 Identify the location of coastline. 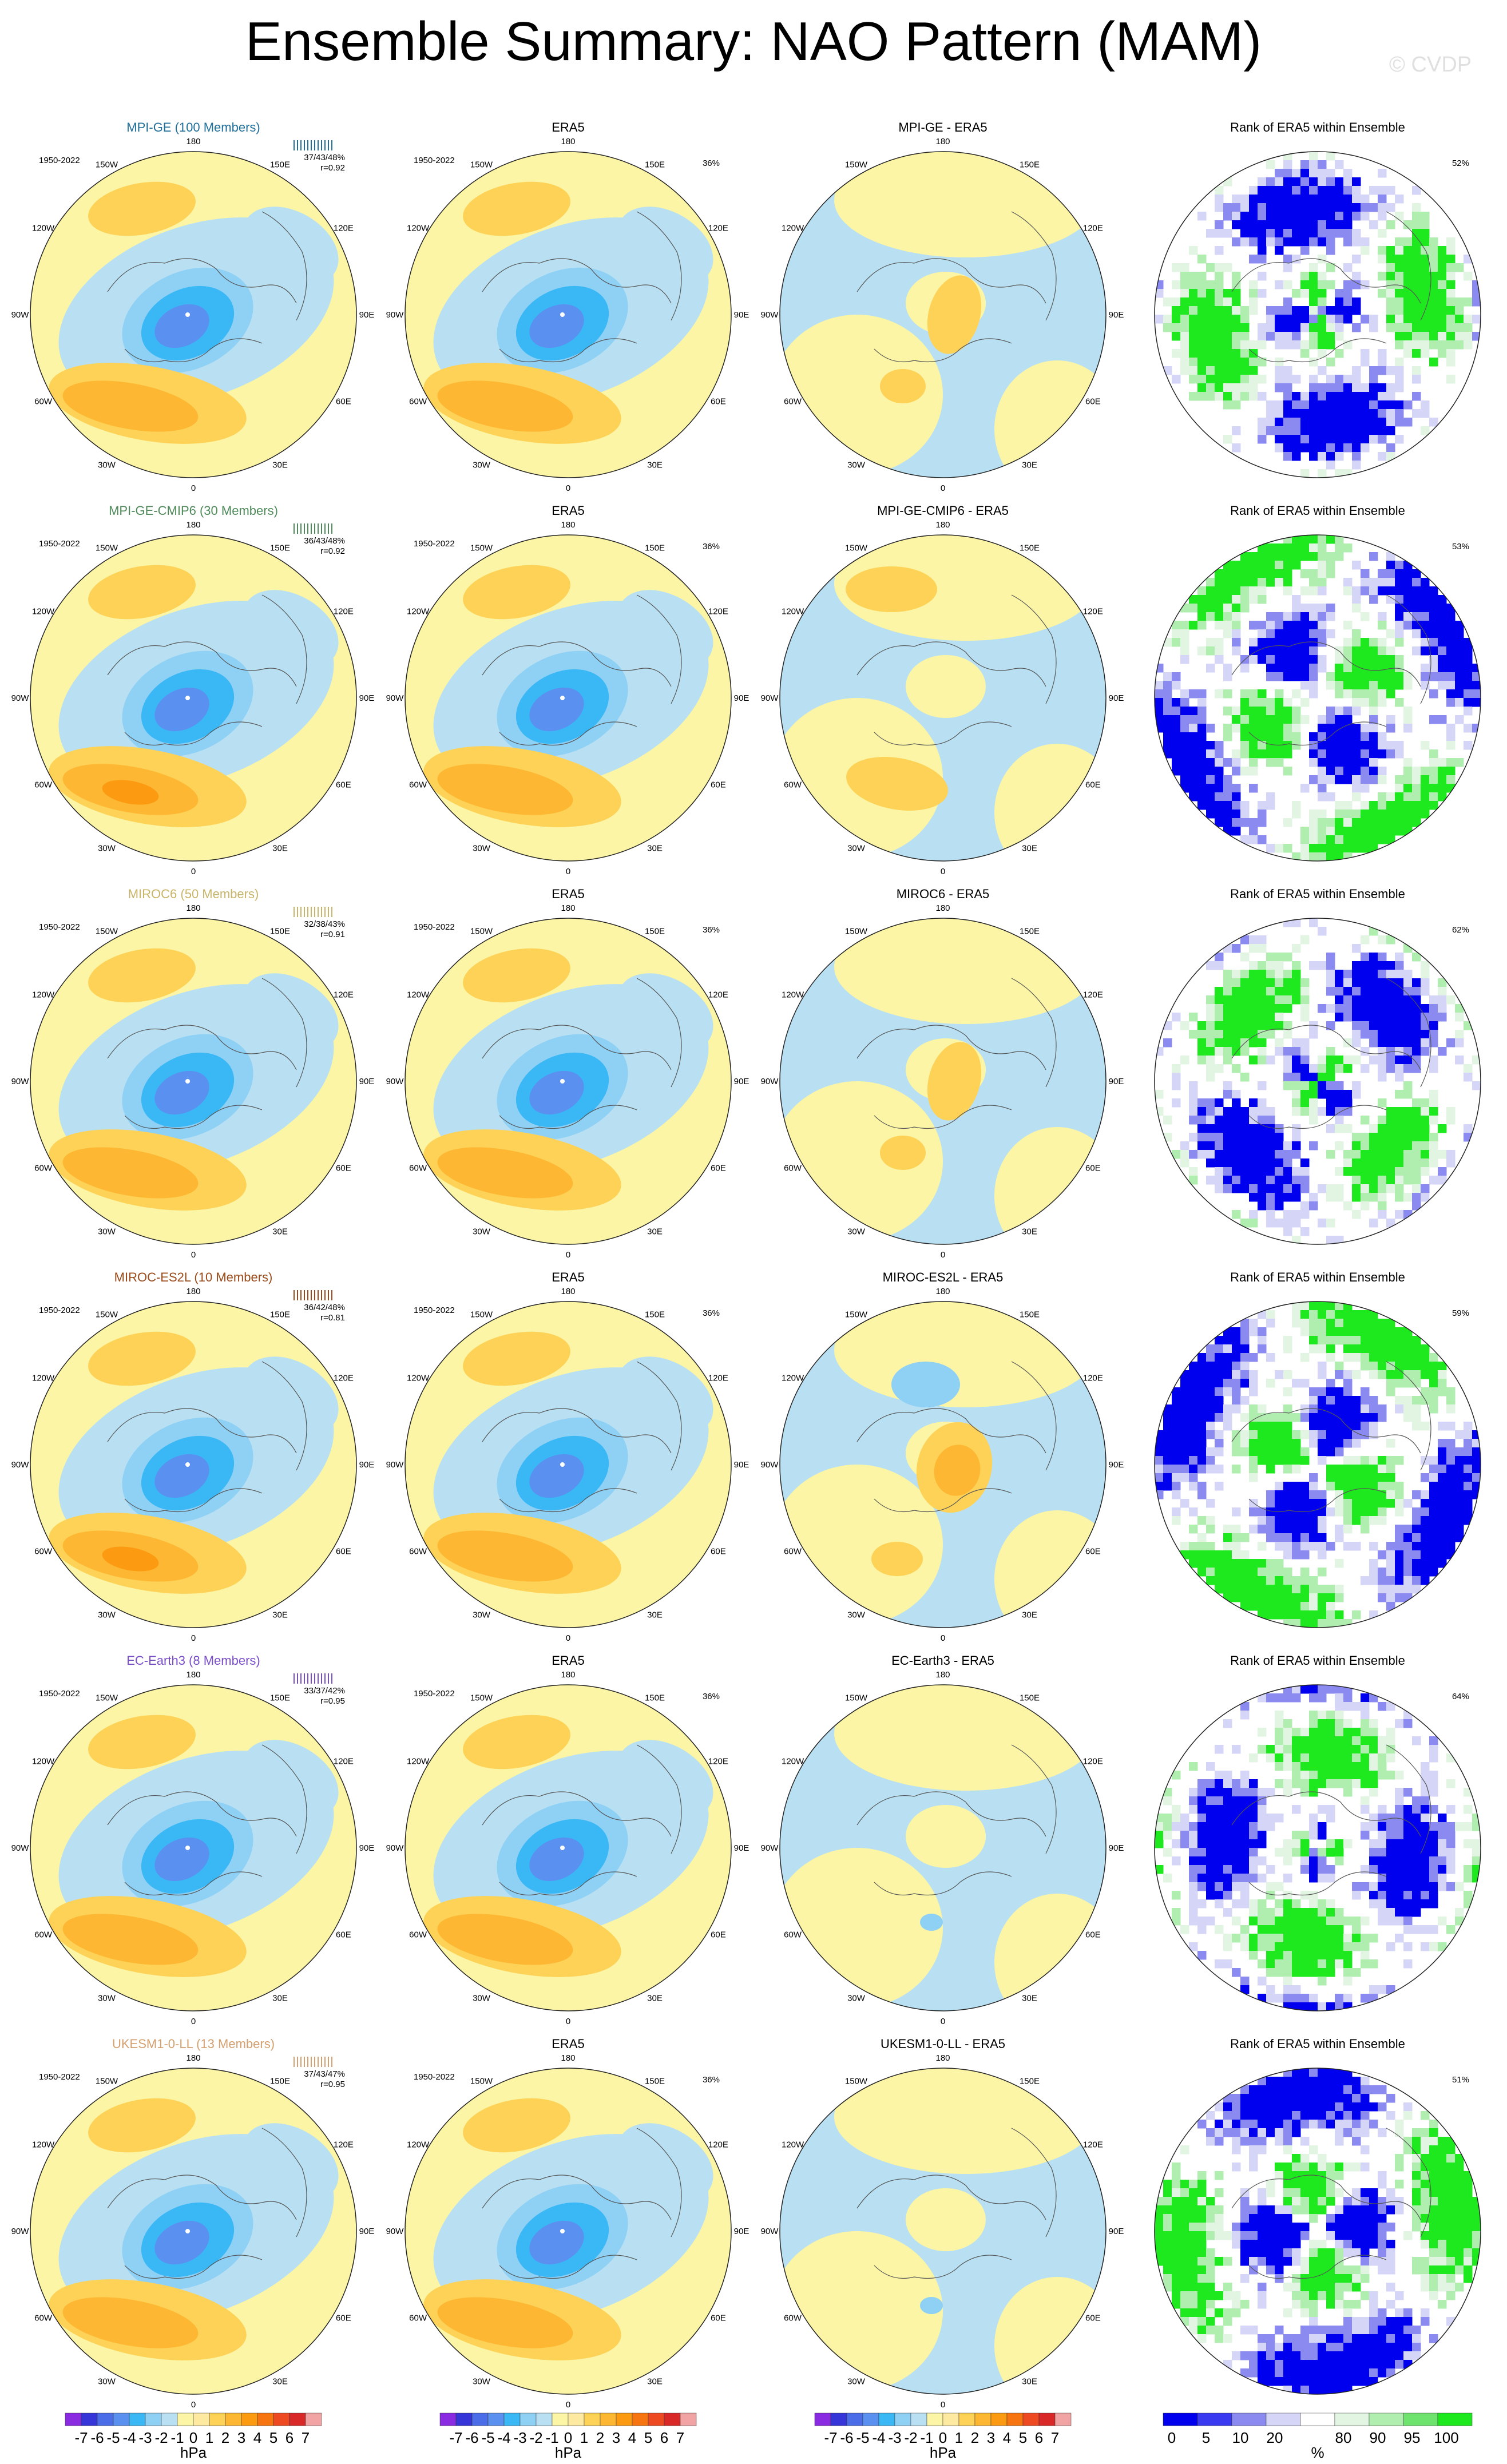
(284, 1416).